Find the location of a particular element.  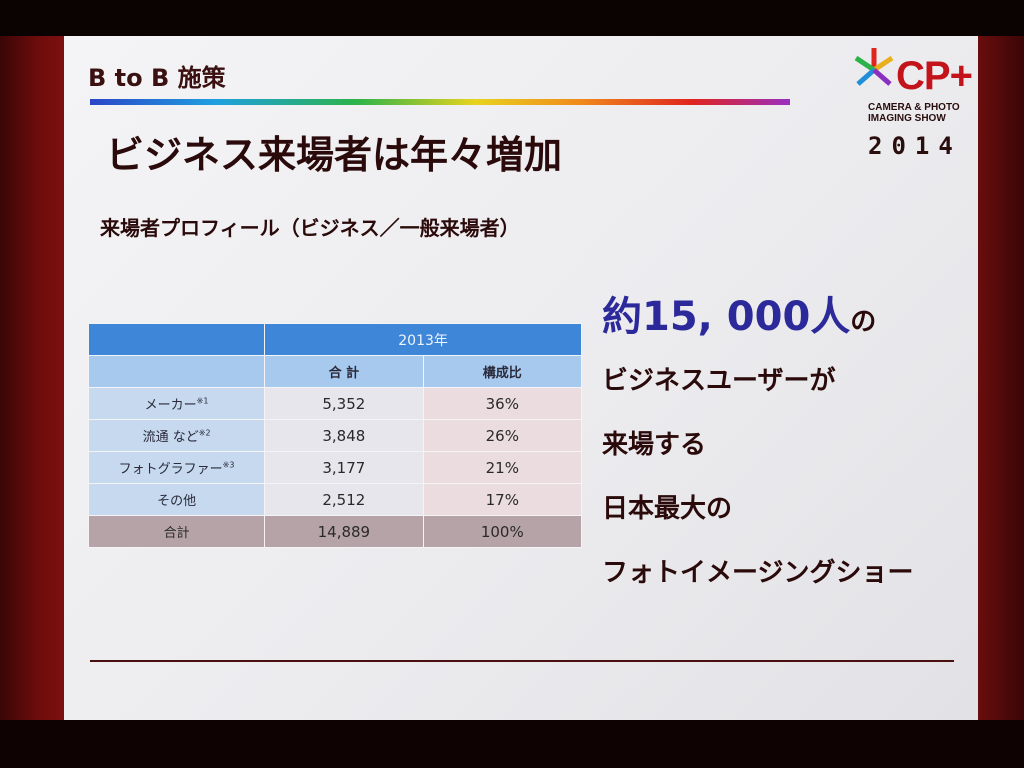

callout-prefix: 約 is located at coordinates (622, 317).